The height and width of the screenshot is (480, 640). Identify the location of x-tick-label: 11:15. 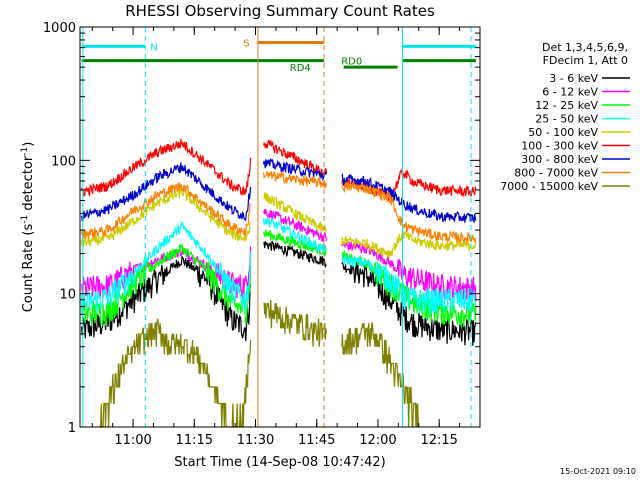
(194, 440).